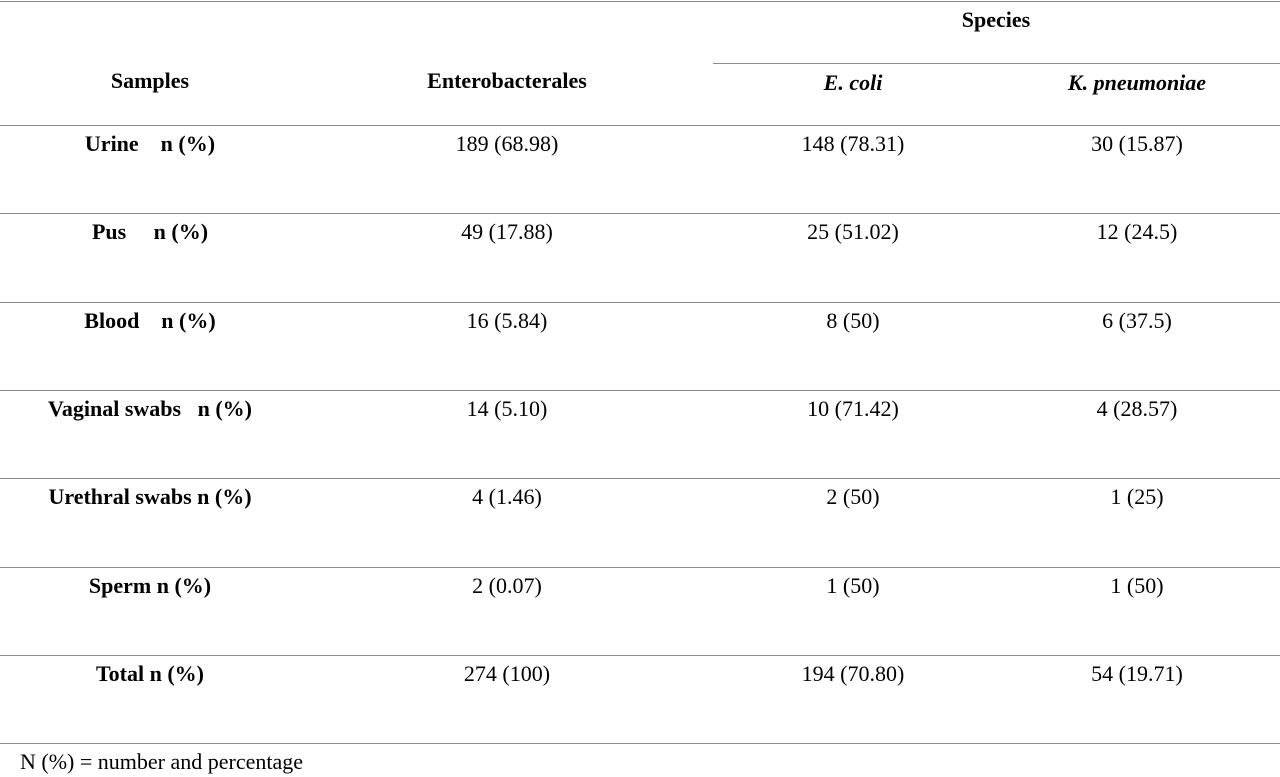 This screenshot has width=1280, height=777. Describe the element at coordinates (162, 761) in the screenshot. I see `footnote: N (%) = number and percentage` at that location.